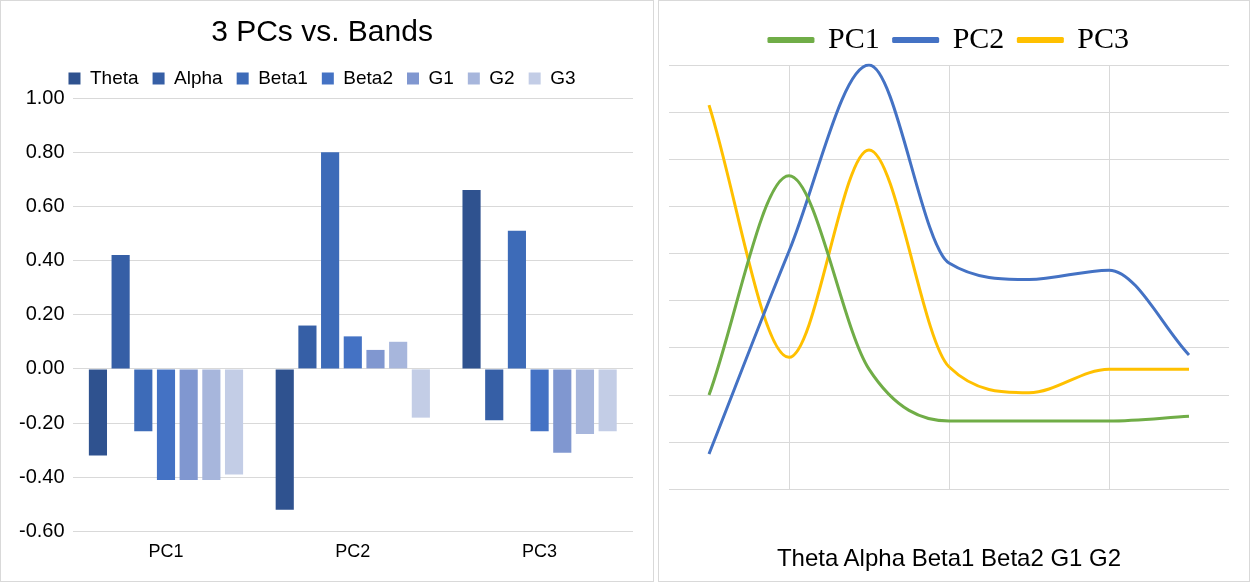 The height and width of the screenshot is (583, 1252). Describe the element at coordinates (853, 37) in the screenshot. I see `legend-label: PC1` at that location.